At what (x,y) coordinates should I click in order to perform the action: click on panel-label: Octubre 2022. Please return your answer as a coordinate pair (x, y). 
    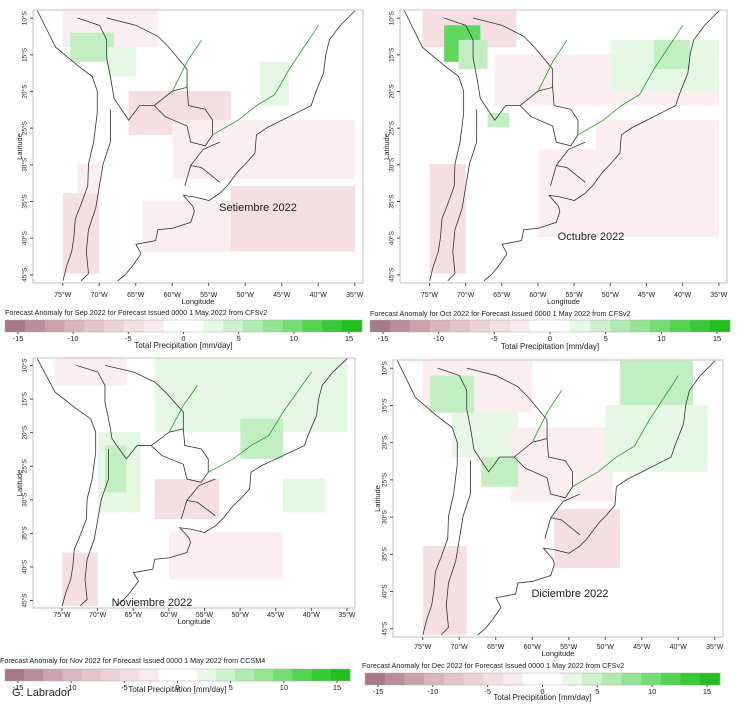
    Looking at the image, I should click on (591, 237).